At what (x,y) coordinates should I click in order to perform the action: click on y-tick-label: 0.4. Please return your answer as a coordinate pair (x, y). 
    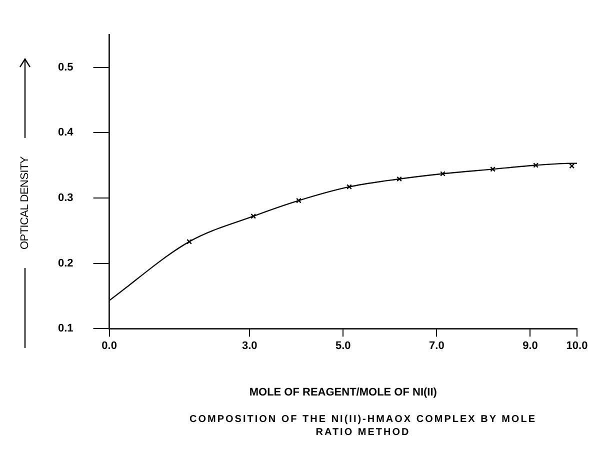
    Looking at the image, I should click on (66, 132).